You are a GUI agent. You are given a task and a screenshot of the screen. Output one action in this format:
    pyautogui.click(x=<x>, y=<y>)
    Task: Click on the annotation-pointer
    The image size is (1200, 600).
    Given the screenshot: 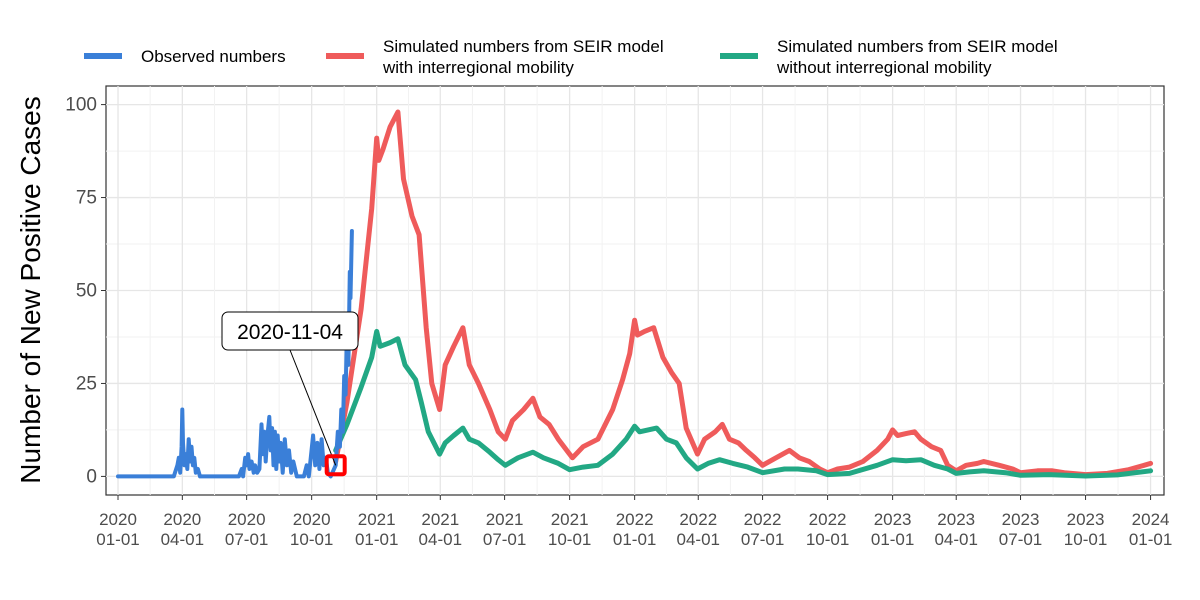 What is the action you would take?
    pyautogui.click(x=313, y=407)
    